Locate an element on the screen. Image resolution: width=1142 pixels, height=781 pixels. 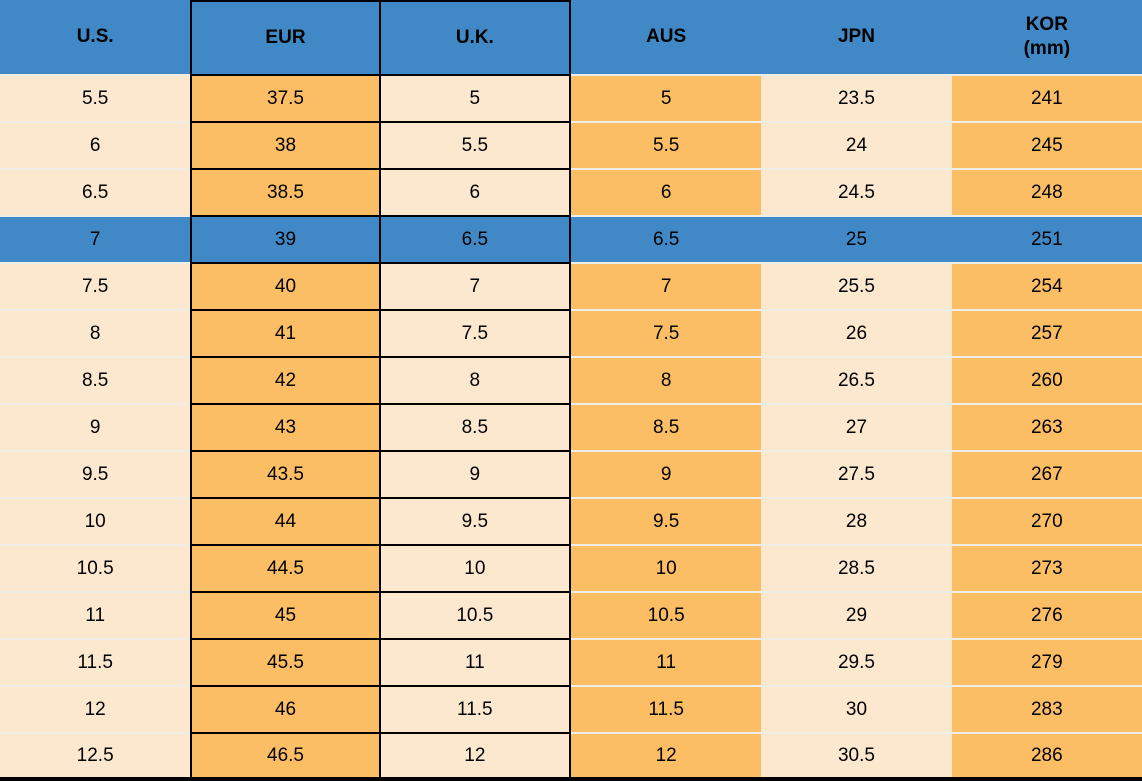
cell-aus: 11 is located at coordinates (666, 663).